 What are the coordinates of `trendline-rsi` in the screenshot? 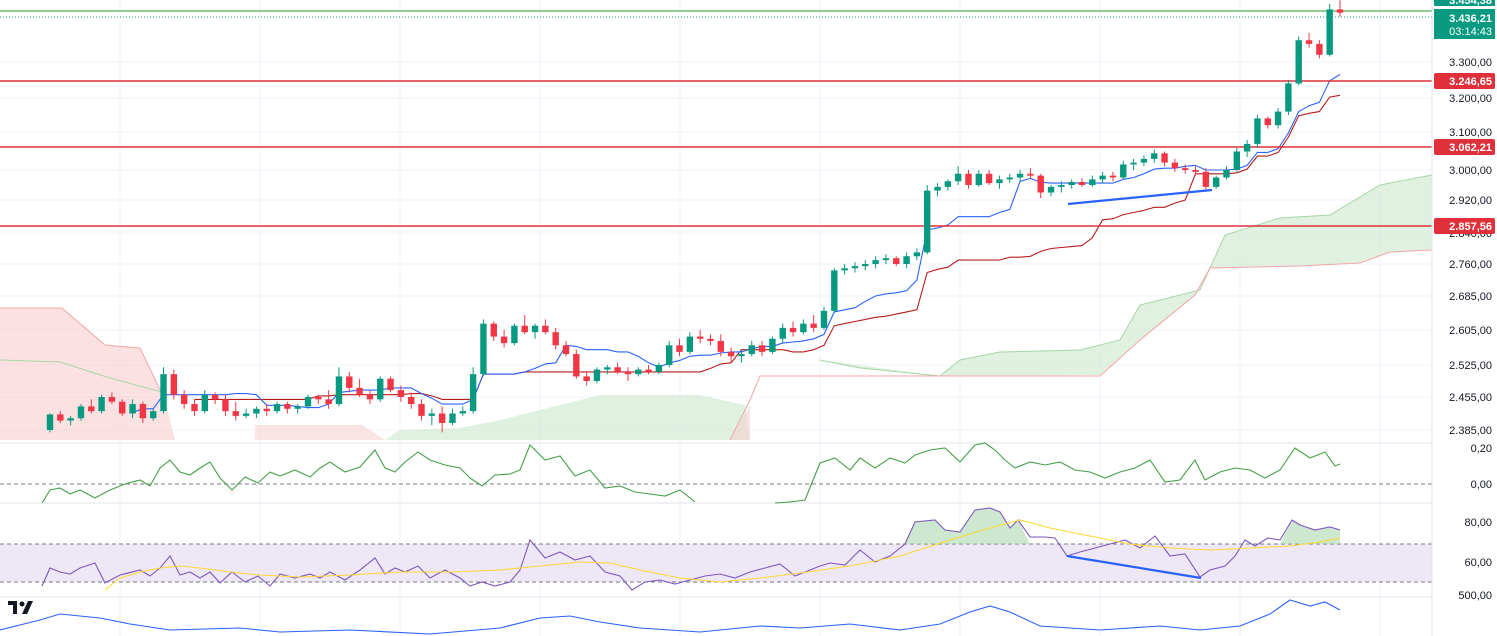 It's located at (1134, 567).